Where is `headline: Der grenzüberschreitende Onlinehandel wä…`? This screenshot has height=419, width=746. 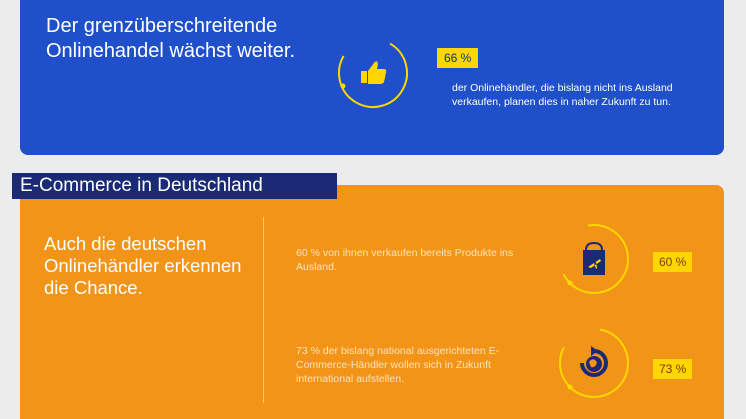 headline: Der grenzüberschreitende Onlinehandel wä… is located at coordinates (171, 38).